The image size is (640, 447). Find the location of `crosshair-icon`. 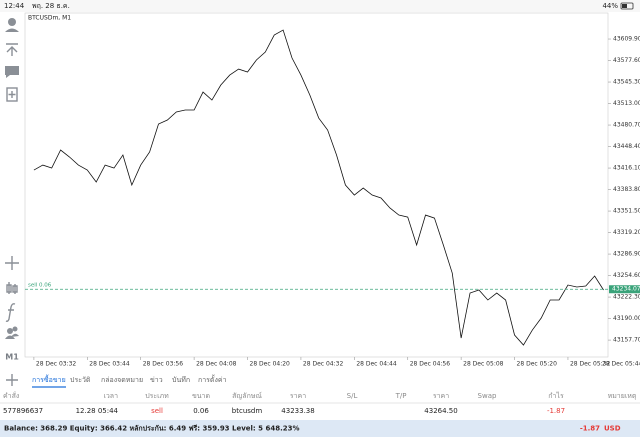

crosshair-icon is located at coordinates (12, 263).